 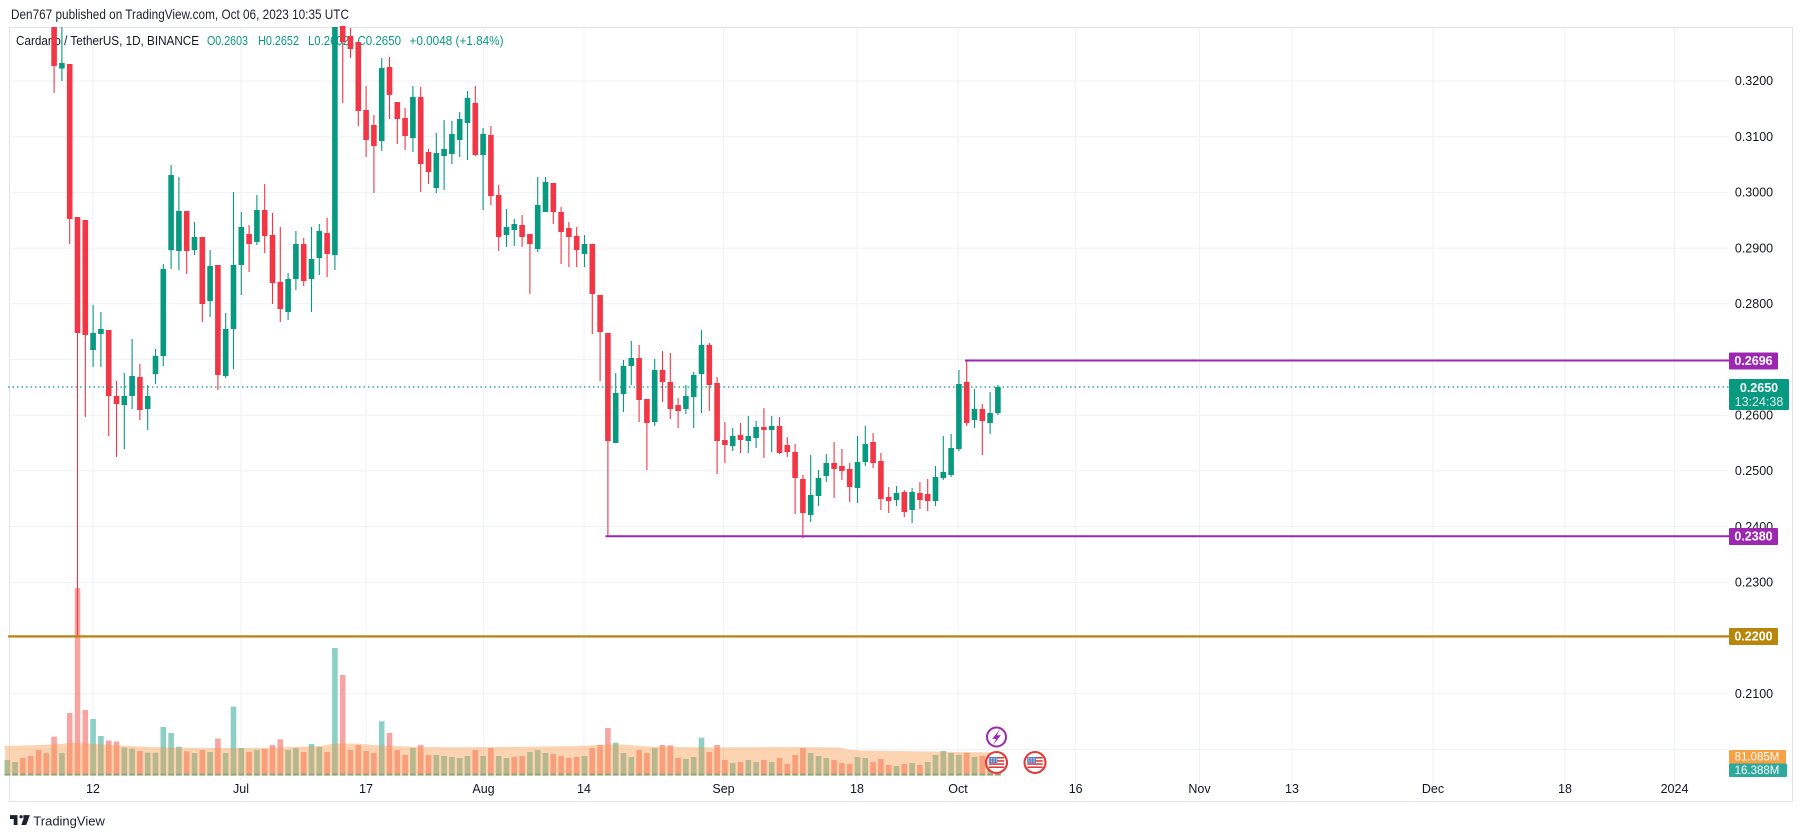 I want to click on svg-text: 16, so click(x=1076, y=789).